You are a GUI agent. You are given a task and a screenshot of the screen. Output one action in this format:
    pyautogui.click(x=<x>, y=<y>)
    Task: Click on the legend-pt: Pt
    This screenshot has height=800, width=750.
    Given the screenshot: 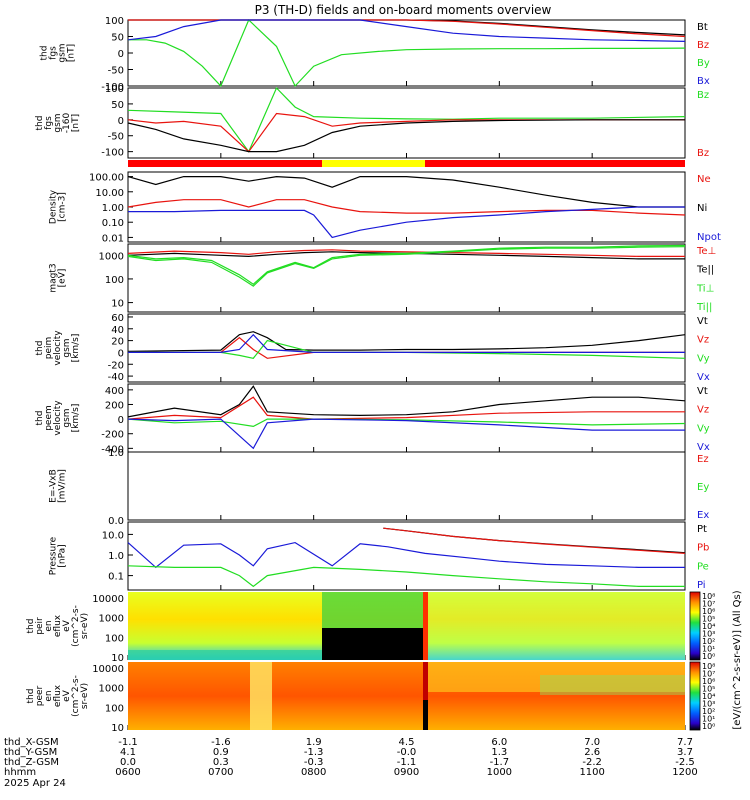 What is the action you would take?
    pyautogui.click(x=702, y=529)
    